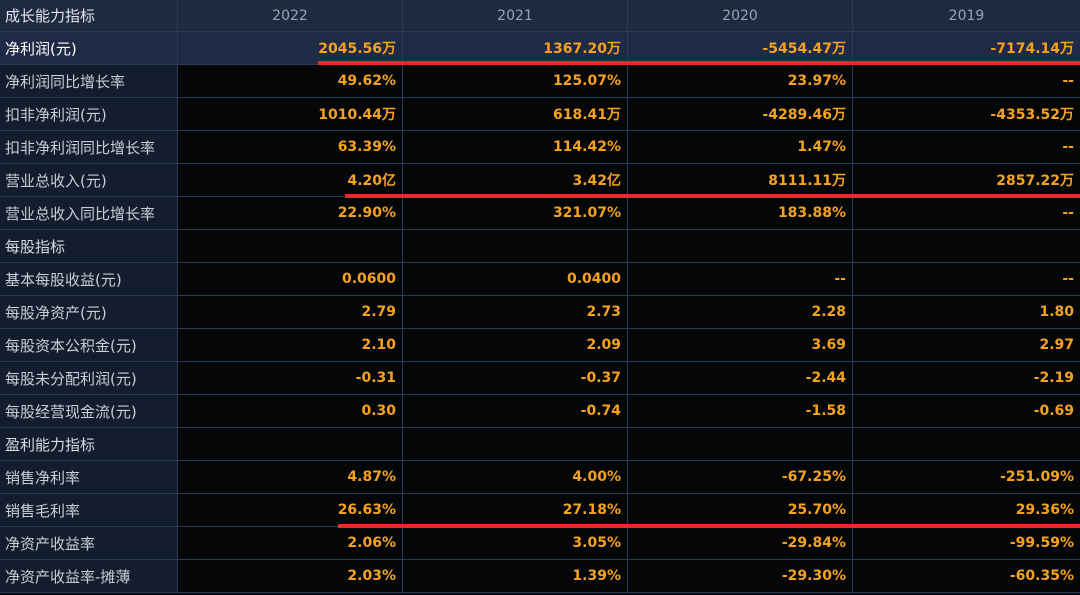 The height and width of the screenshot is (595, 1080). Describe the element at coordinates (89, 213) in the screenshot. I see `row-label: 营业总收入同比增长率` at that location.